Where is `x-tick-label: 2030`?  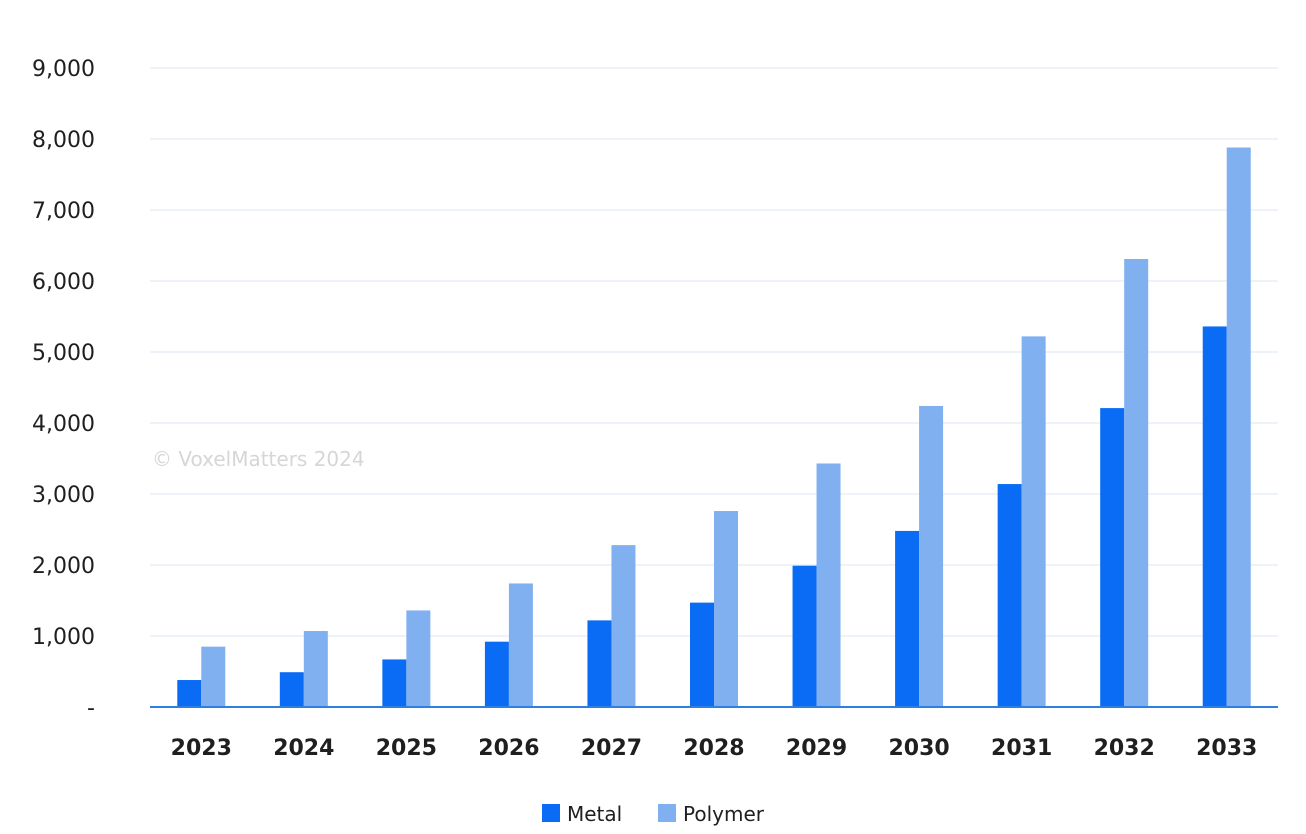
x-tick-label: 2030 is located at coordinates (918, 748).